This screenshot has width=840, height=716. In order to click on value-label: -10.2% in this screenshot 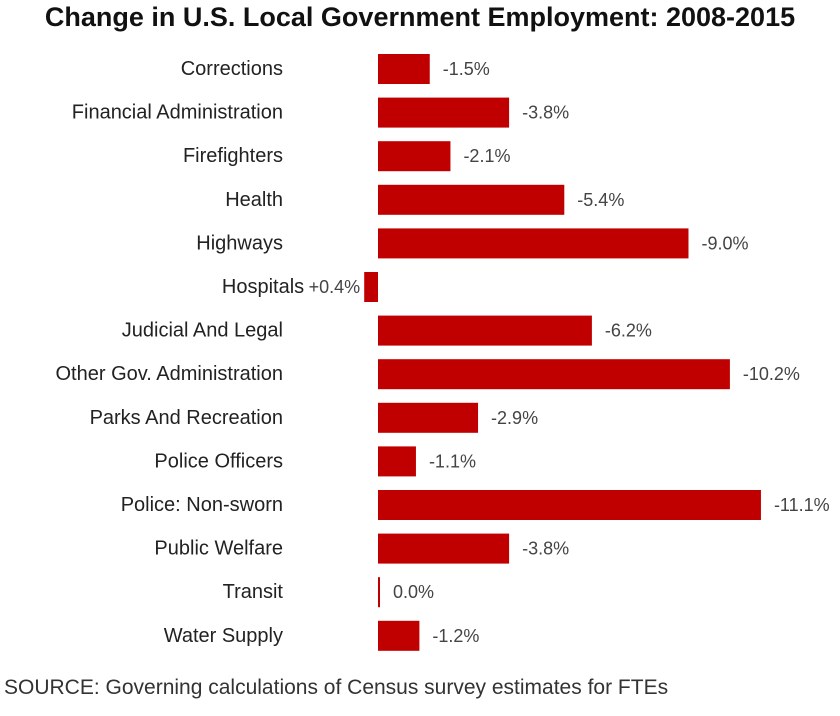, I will do `click(771, 374)`.